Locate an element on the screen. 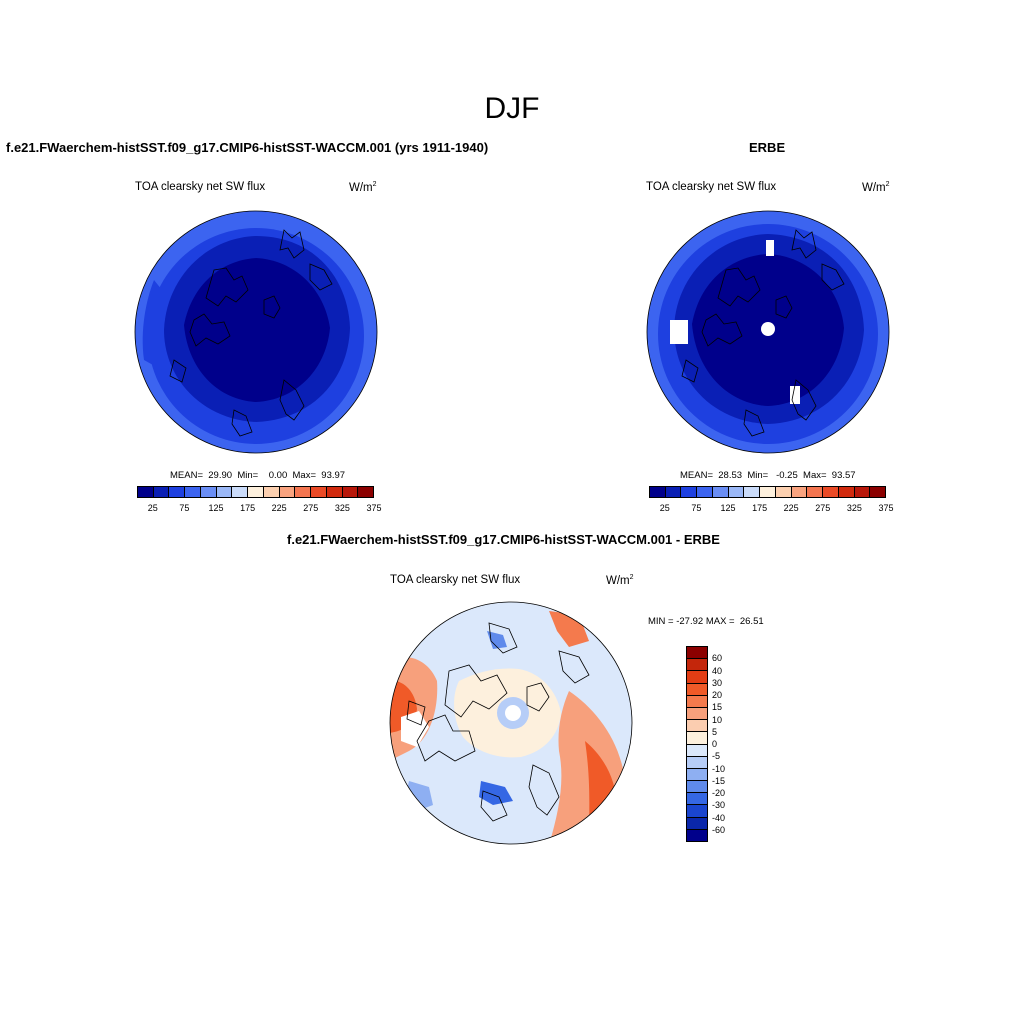 The width and height of the screenshot is (1024, 1024). panel-diff-polar-map is located at coordinates (511, 723).